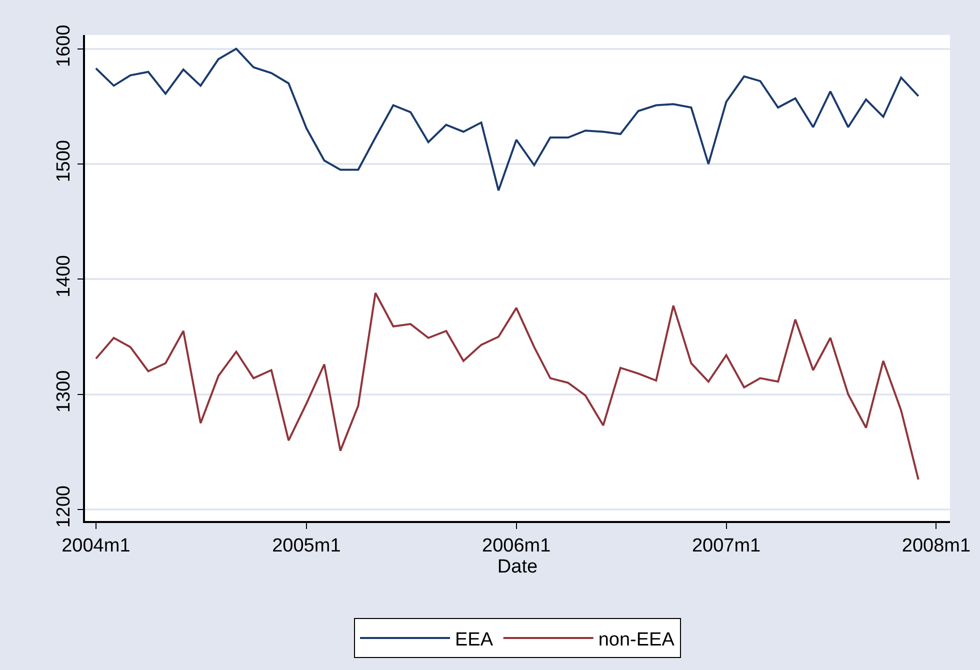 The height and width of the screenshot is (670, 980). What do you see at coordinates (517, 567) in the screenshot?
I see `x-axis-title: Date` at bounding box center [517, 567].